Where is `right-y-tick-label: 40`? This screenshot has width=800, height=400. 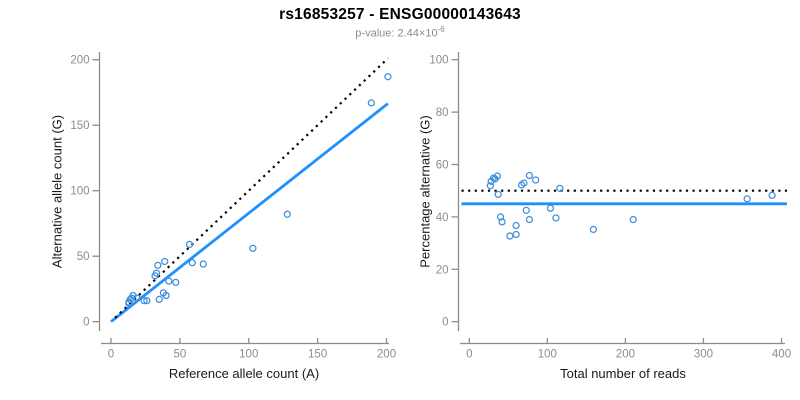
right-y-tick-label: 40 is located at coordinates (442, 218).